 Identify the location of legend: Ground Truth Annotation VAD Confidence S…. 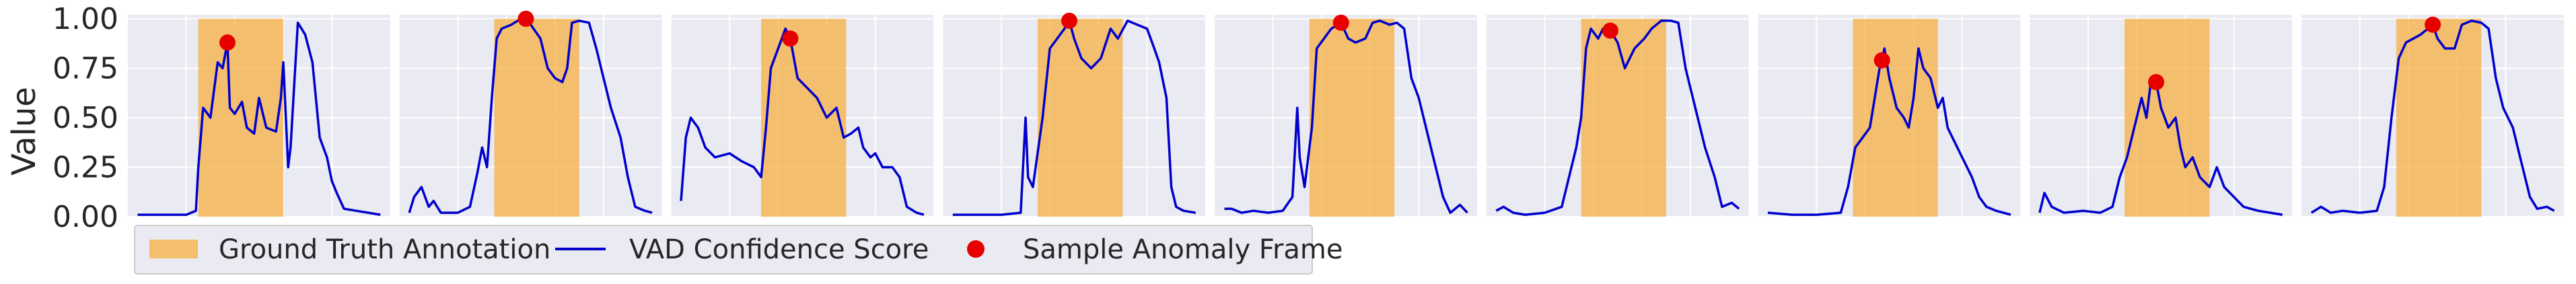
(738, 250).